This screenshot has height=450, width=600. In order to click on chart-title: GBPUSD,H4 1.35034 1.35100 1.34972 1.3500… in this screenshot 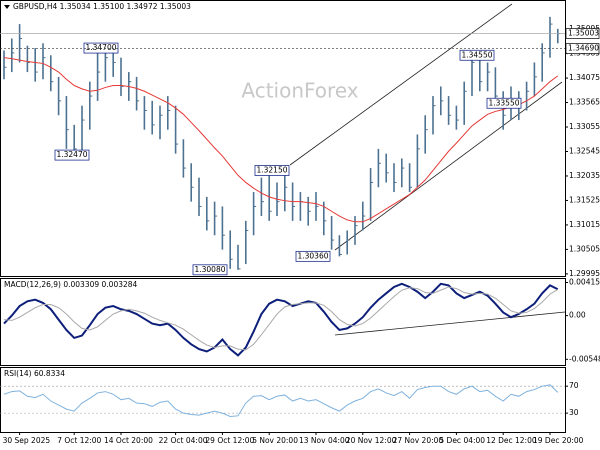, I will do `click(102, 6)`.